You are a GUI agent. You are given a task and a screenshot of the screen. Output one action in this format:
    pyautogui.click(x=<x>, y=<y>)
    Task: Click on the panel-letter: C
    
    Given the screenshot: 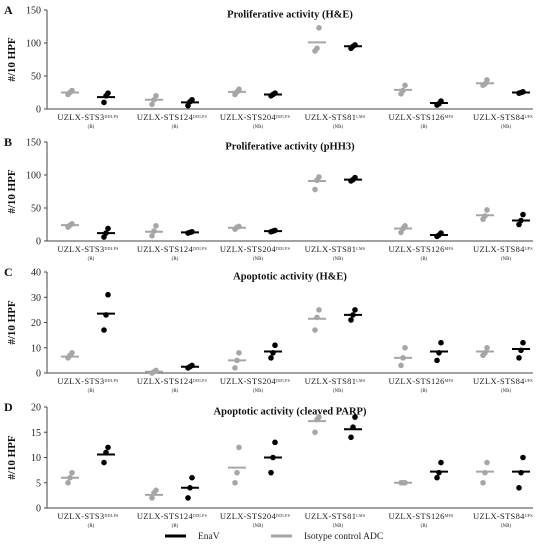 What is the action you would take?
    pyautogui.click(x=8, y=272)
    